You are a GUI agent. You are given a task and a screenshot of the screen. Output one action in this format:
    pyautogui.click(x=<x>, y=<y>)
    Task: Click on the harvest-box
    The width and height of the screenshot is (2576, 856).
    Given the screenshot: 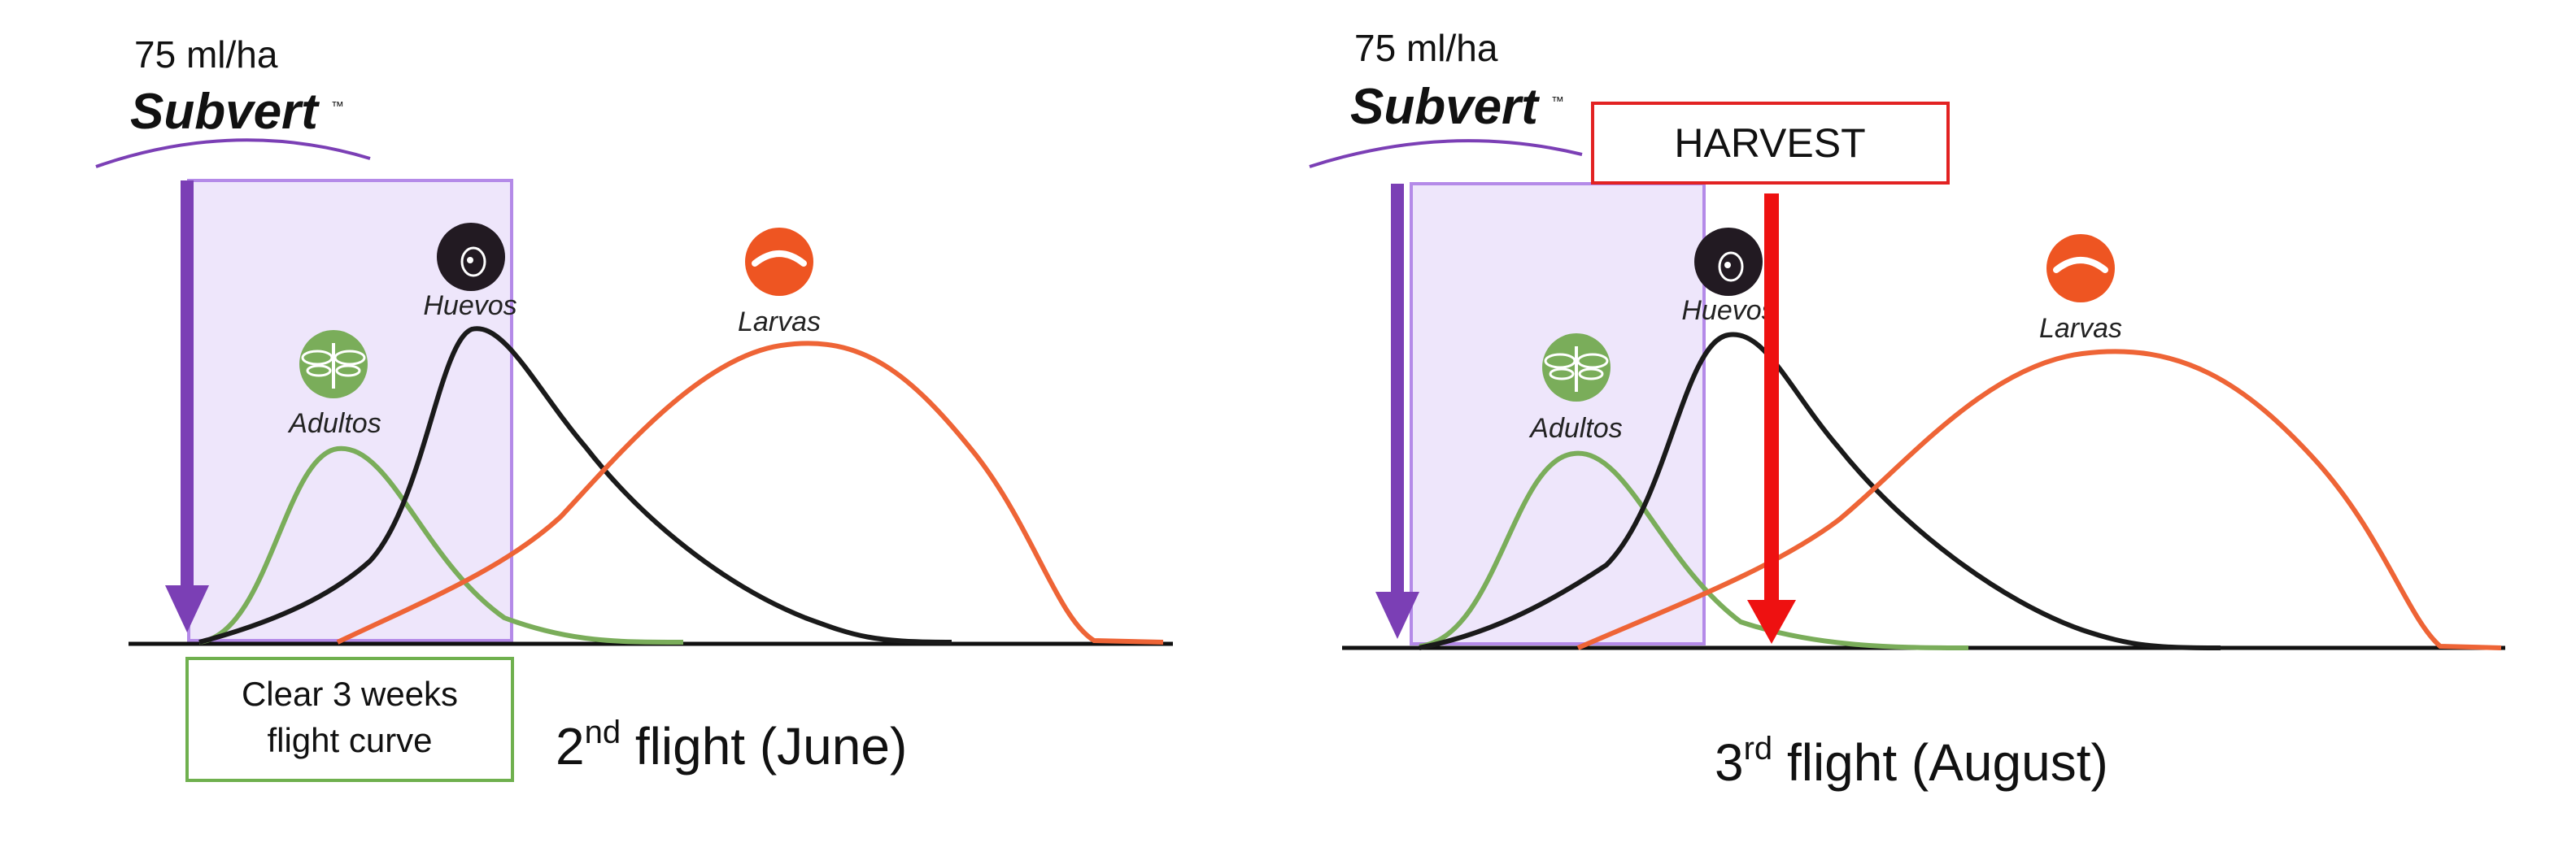 What is the action you would take?
    pyautogui.click(x=1770, y=143)
    